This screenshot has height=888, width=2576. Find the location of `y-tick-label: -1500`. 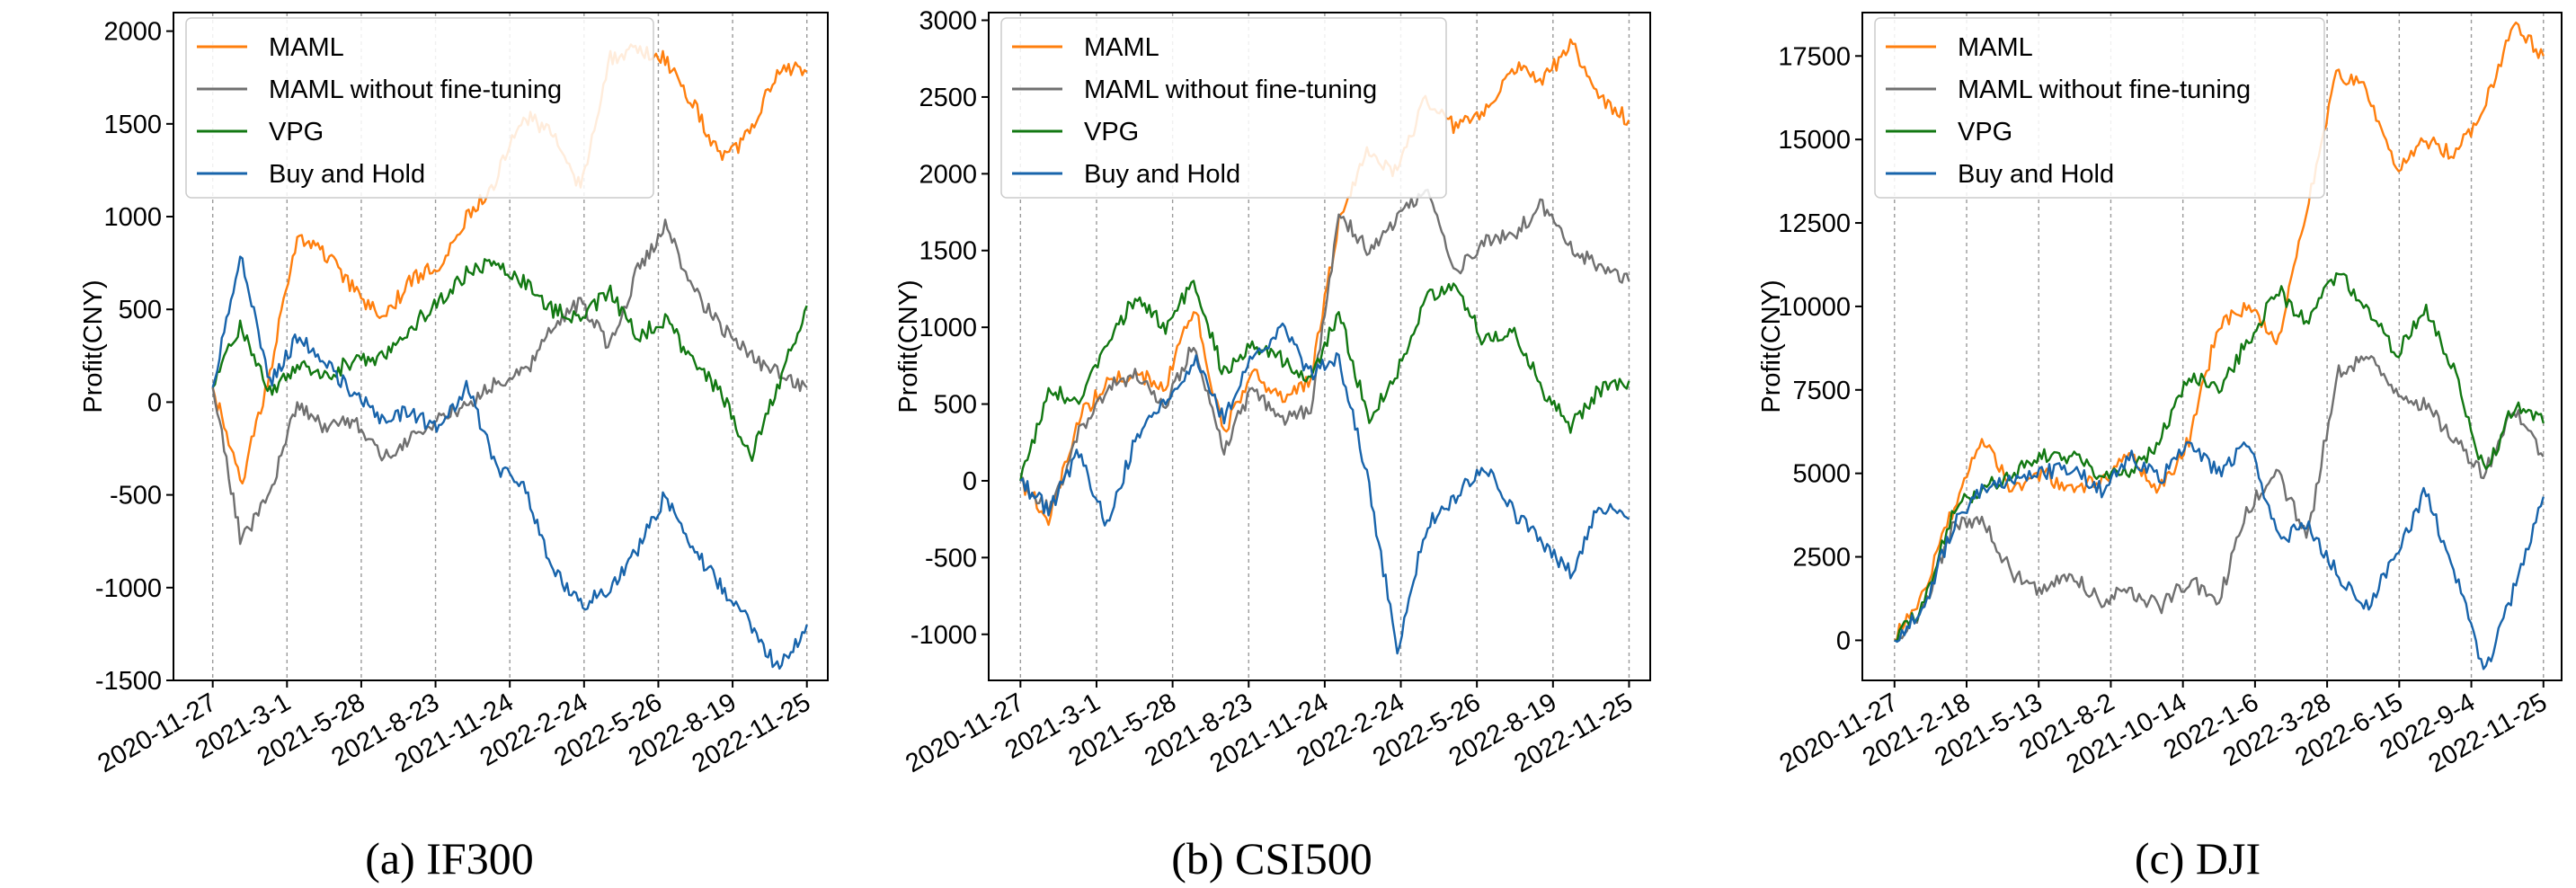

y-tick-label: -1500 is located at coordinates (128, 681).